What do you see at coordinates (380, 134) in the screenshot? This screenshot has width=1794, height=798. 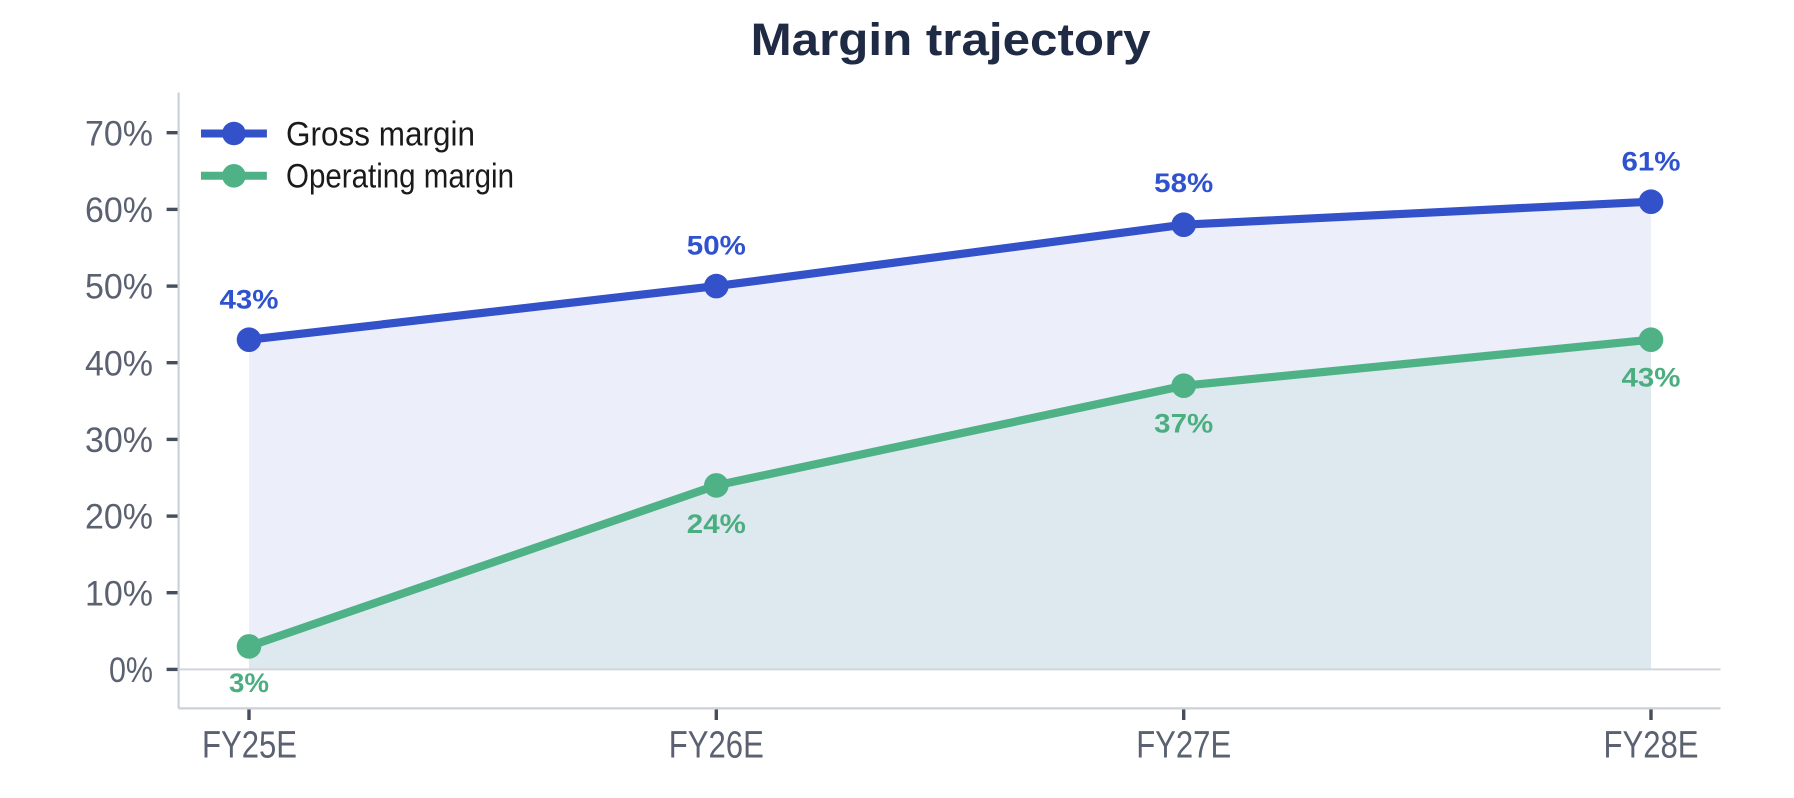 I see `svg-text: Gross margin` at bounding box center [380, 134].